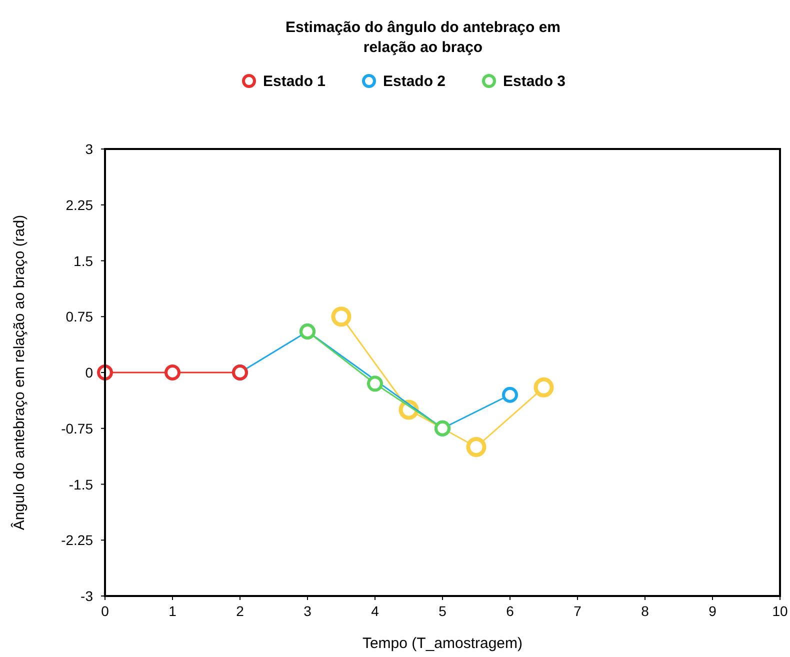  What do you see at coordinates (84, 260) in the screenshot?
I see `y-tick-label: 1.5` at bounding box center [84, 260].